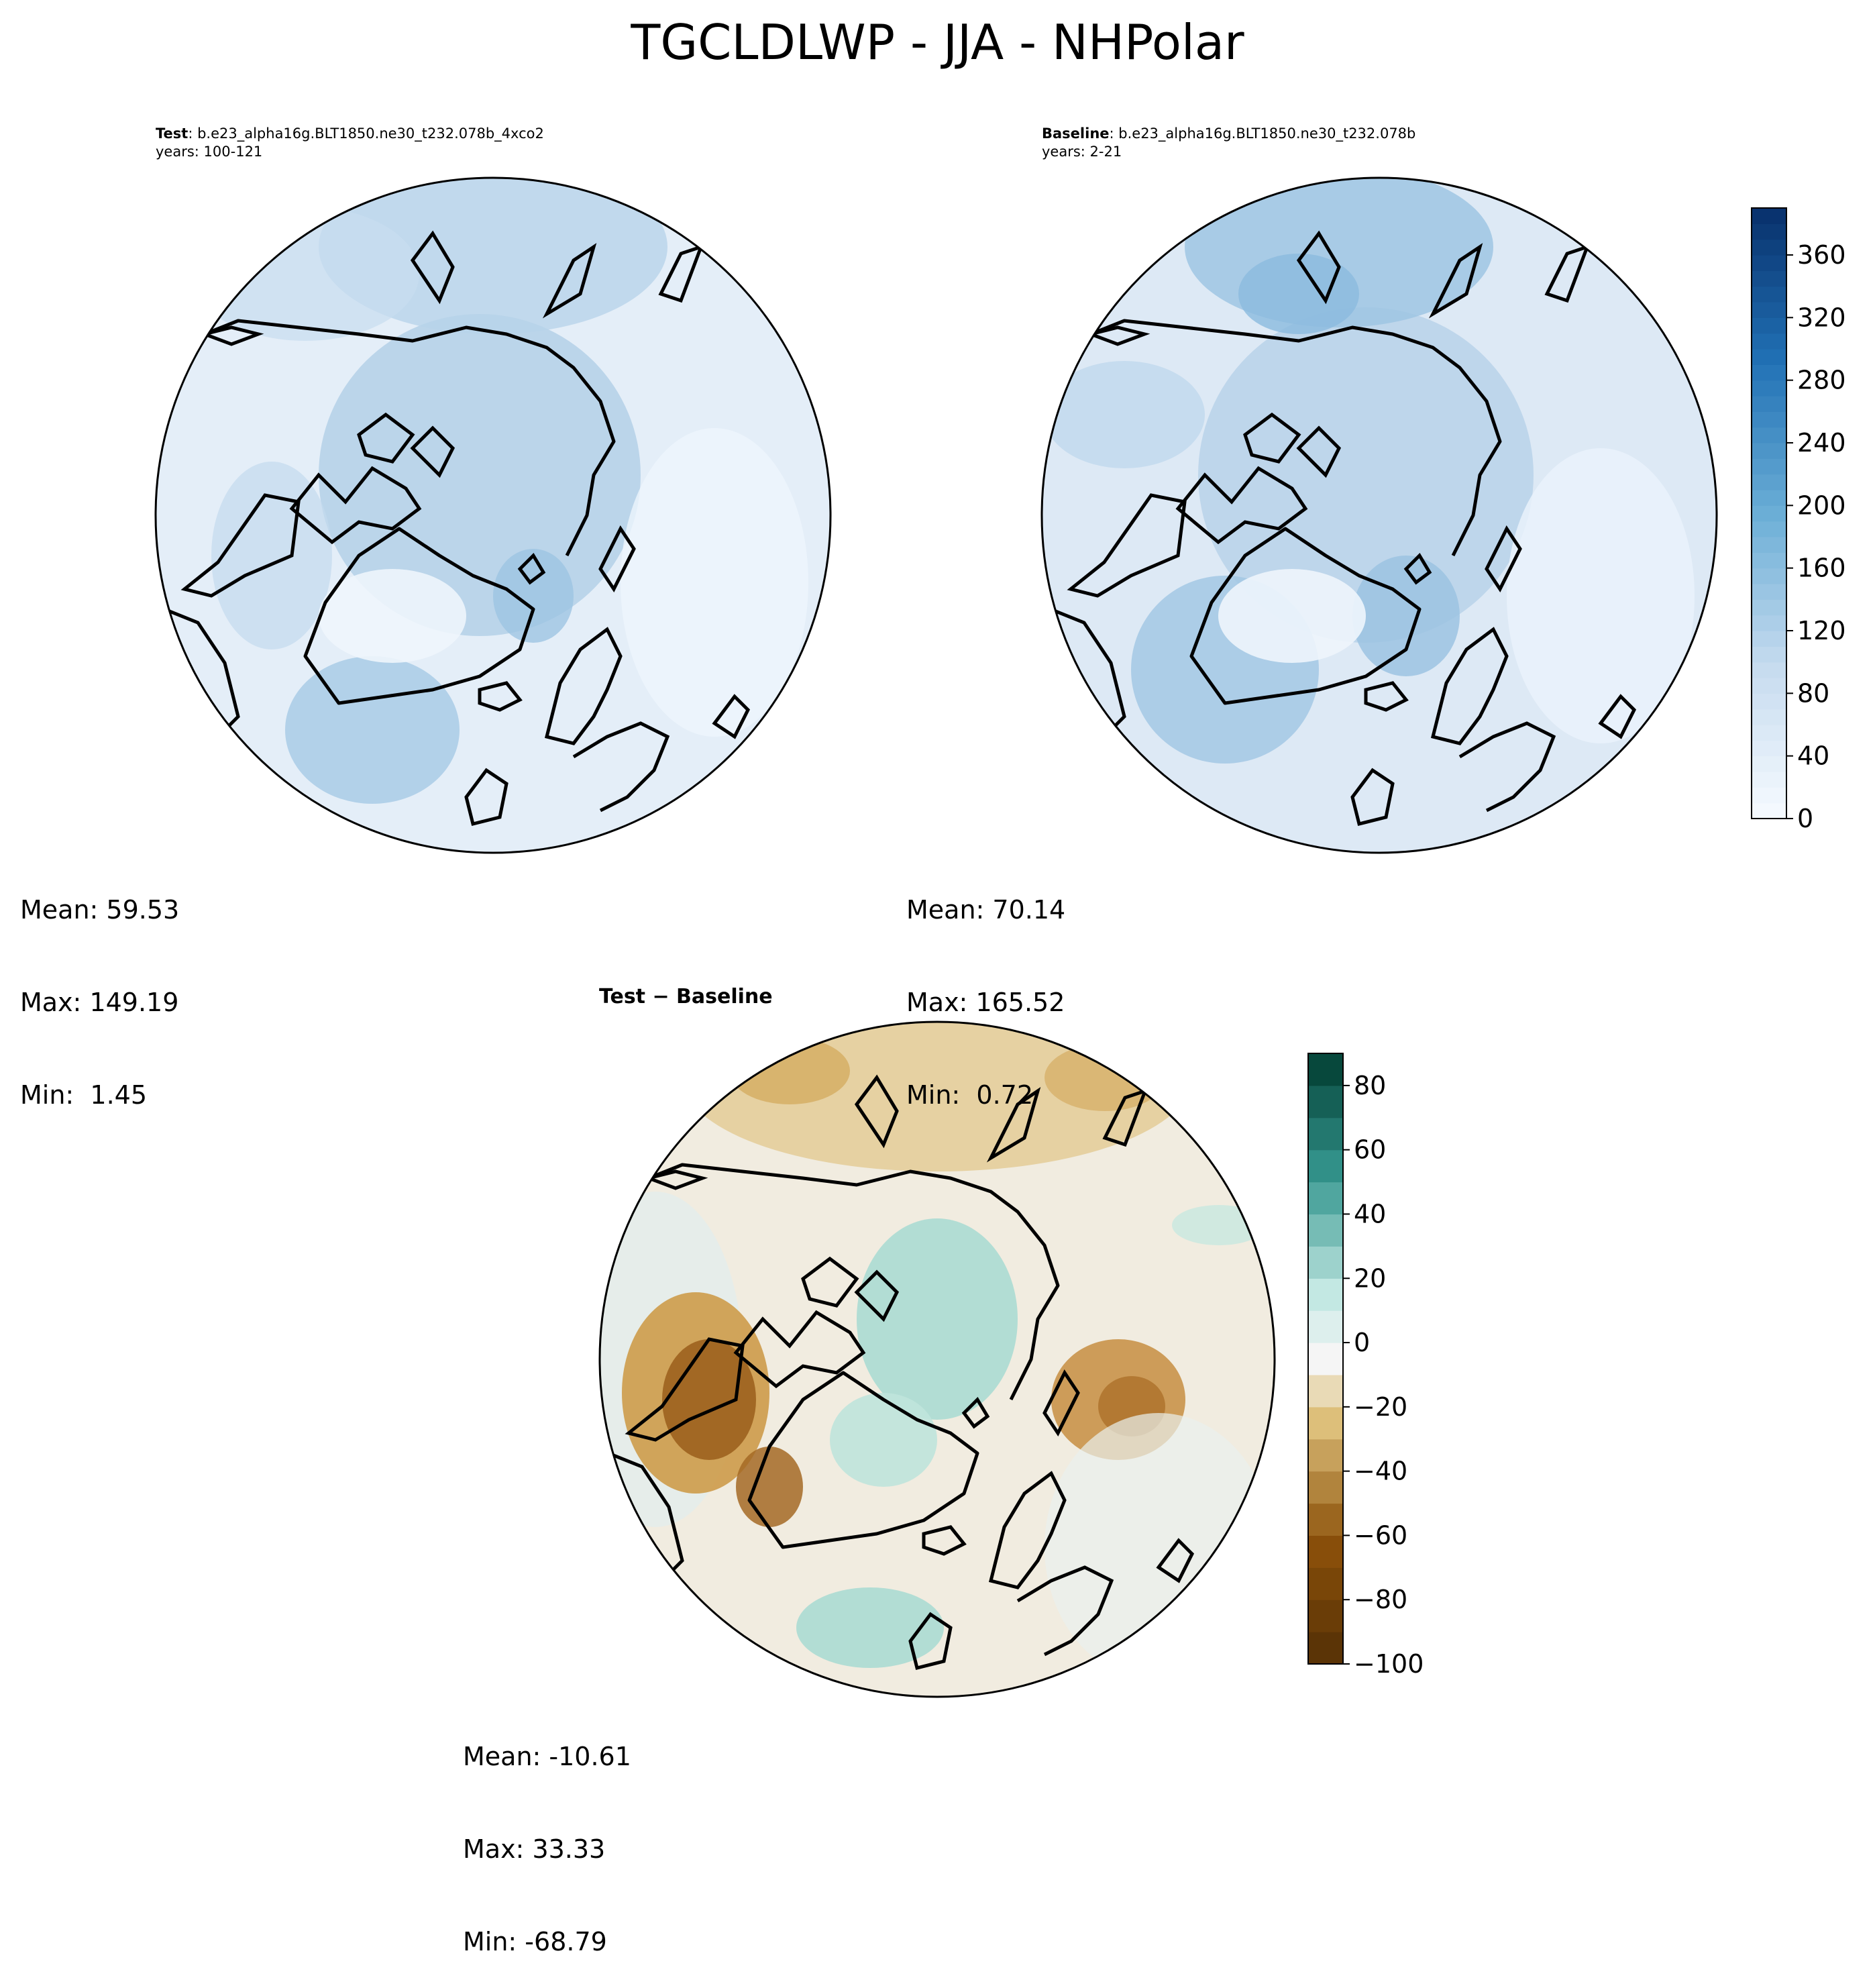 The width and height of the screenshot is (1875, 1988). Describe the element at coordinates (209, 152) in the screenshot. I see `test-years: years: 100-121` at that location.